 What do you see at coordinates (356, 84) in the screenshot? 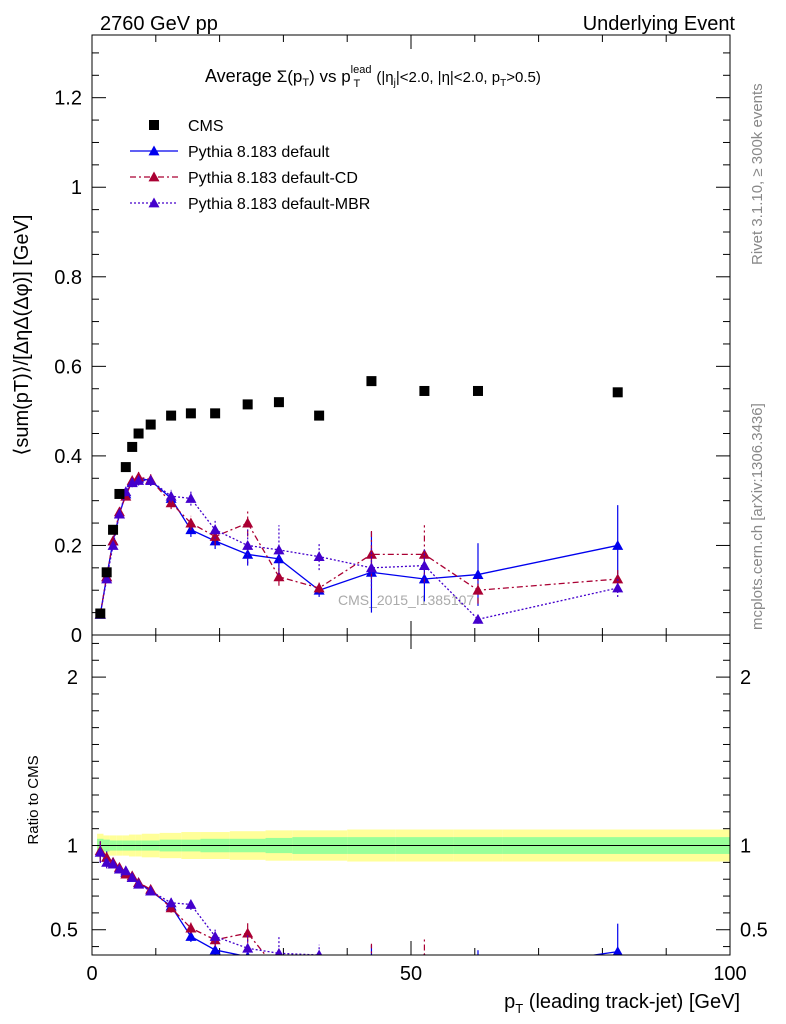
I see `title-sub-t2: T` at bounding box center [356, 84].